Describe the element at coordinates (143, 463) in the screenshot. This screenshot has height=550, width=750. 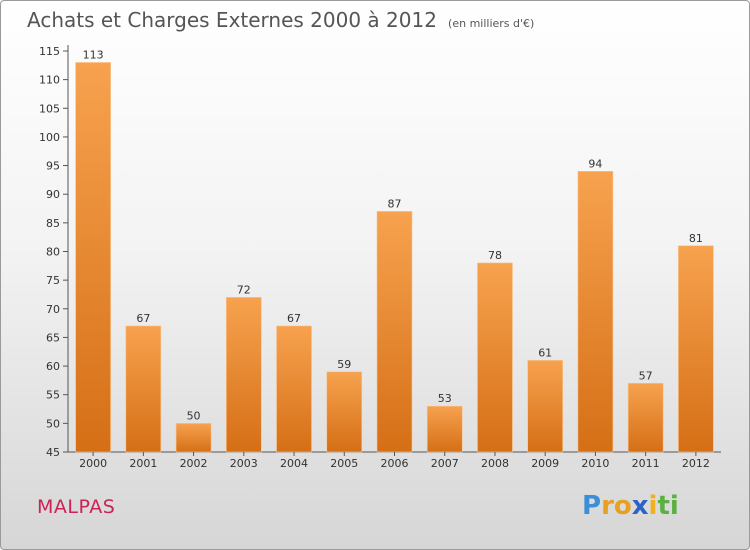
I see `x-tick-label-2001: 2001` at that location.